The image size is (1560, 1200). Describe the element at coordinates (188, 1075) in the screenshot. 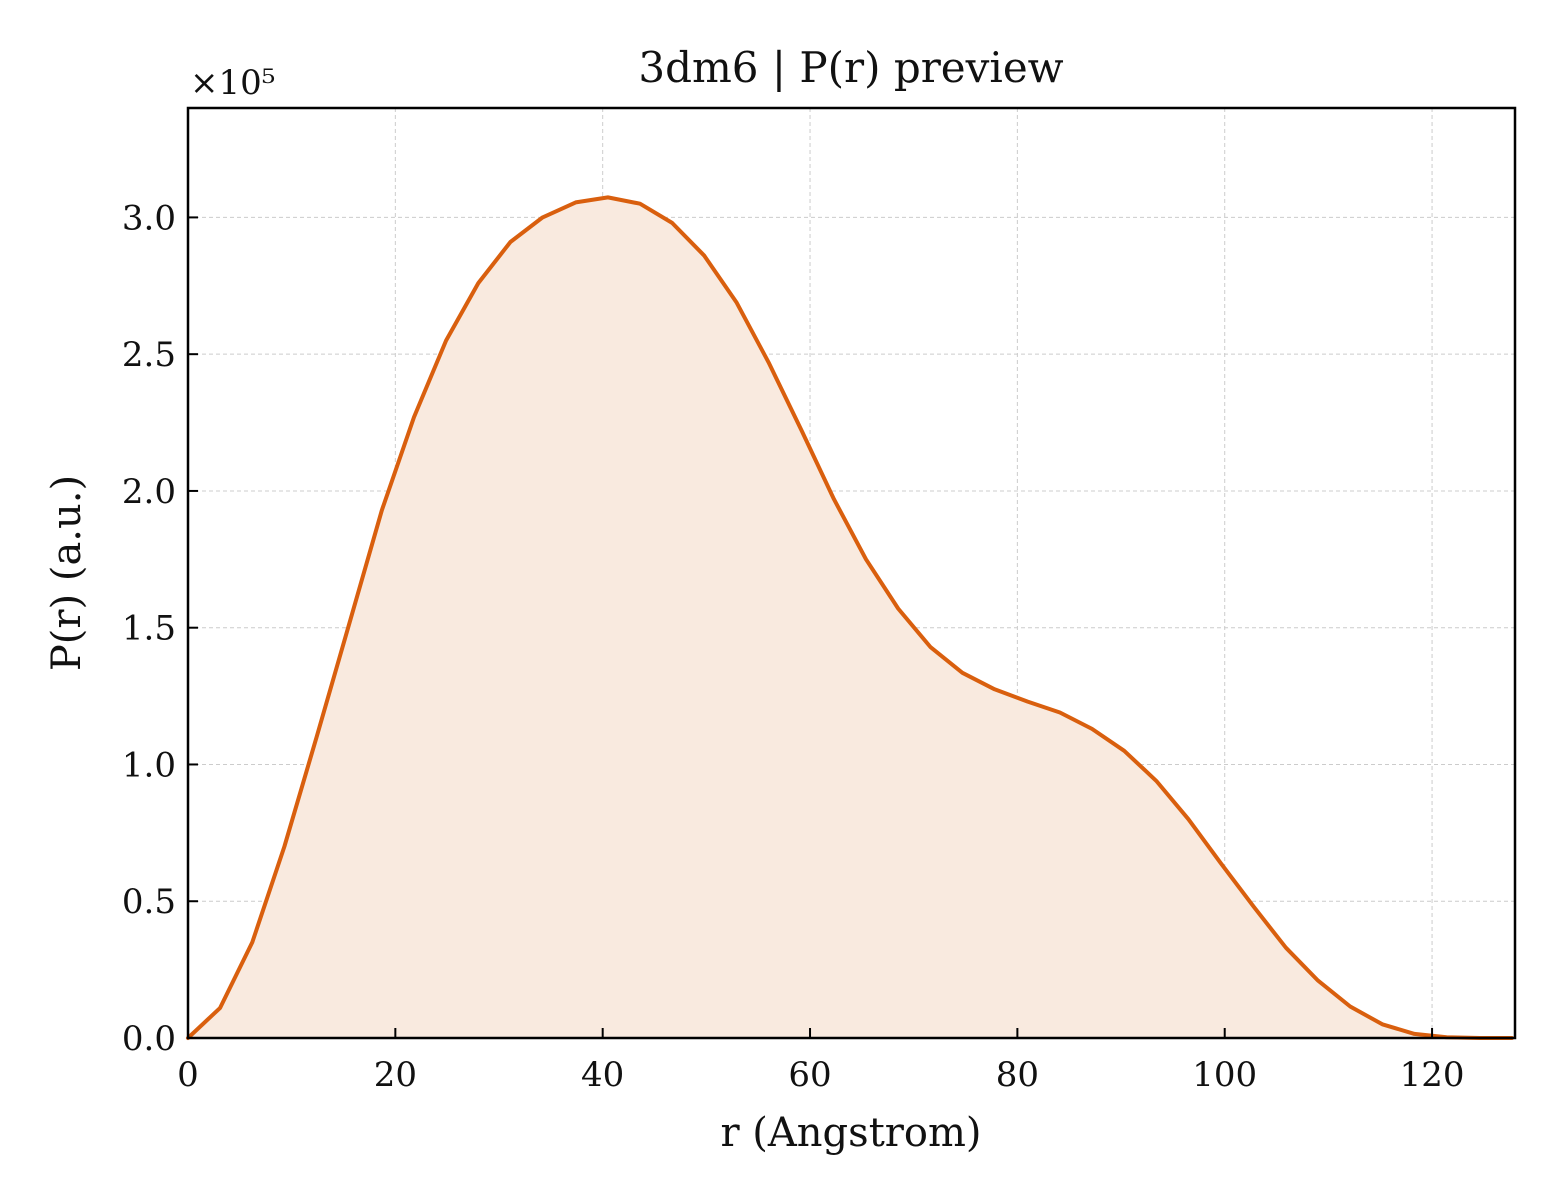

I see `x-tick-label: 0` at that location.